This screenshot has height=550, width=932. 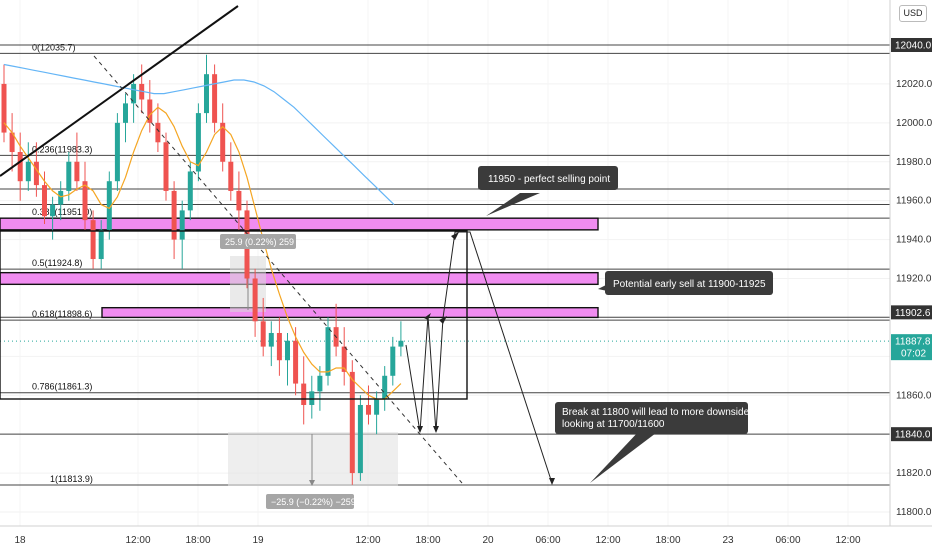 What do you see at coordinates (62, 149) in the screenshot?
I see `fib-label: 0.236(11983.3)` at bounding box center [62, 149].